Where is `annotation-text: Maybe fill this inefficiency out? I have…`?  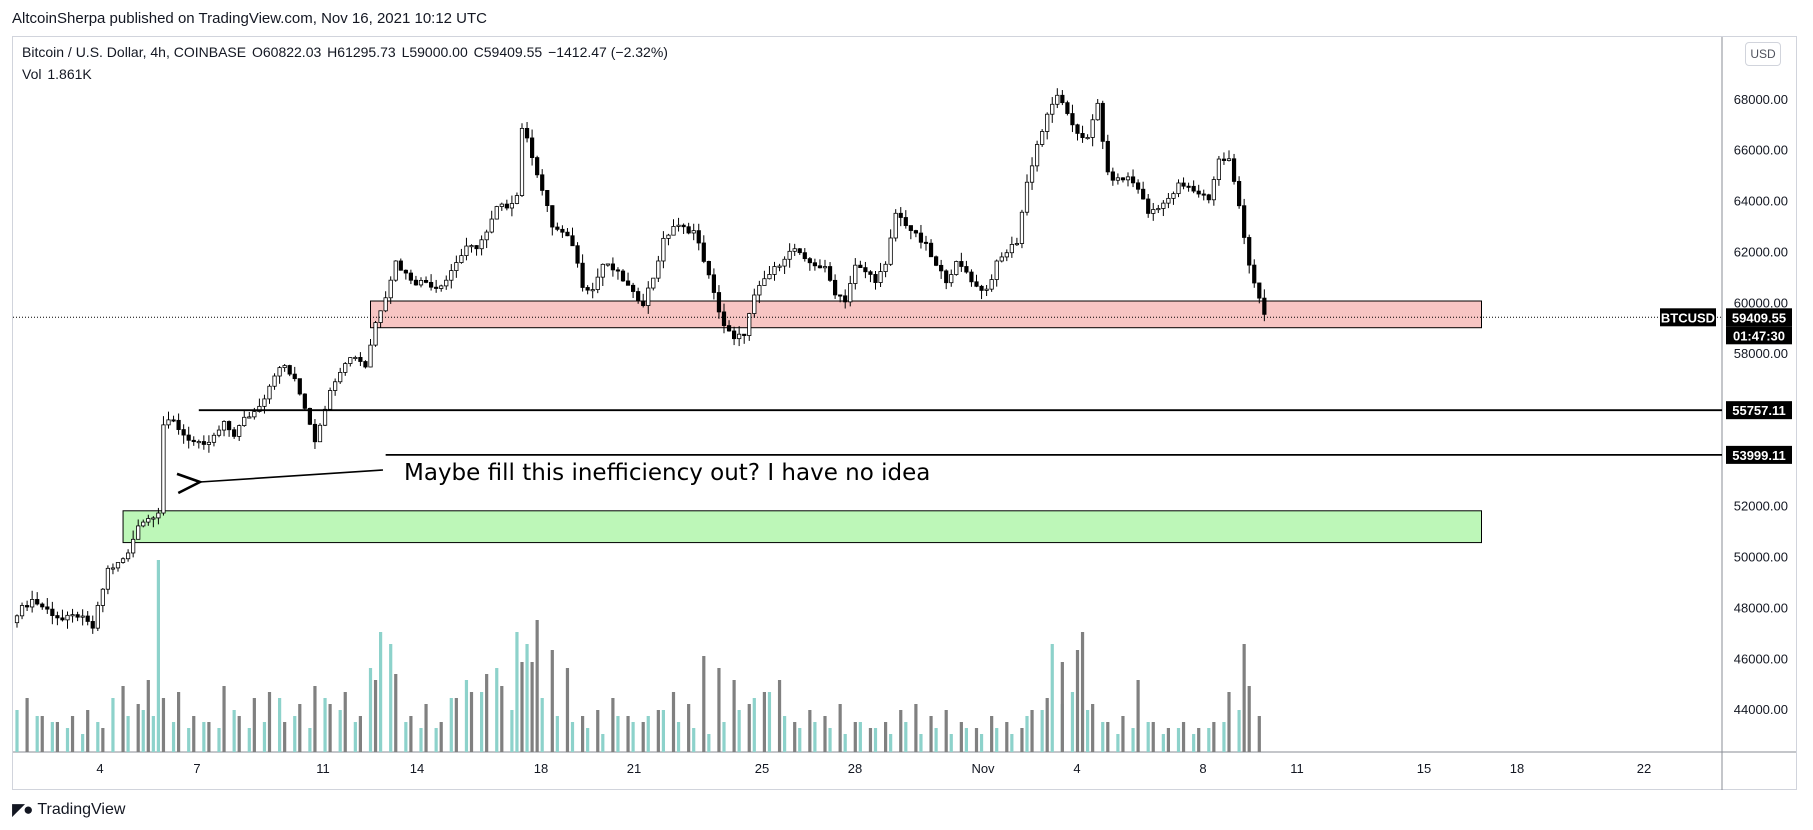 annotation-text: Maybe fill this inefficiency out? I have… is located at coordinates (667, 473).